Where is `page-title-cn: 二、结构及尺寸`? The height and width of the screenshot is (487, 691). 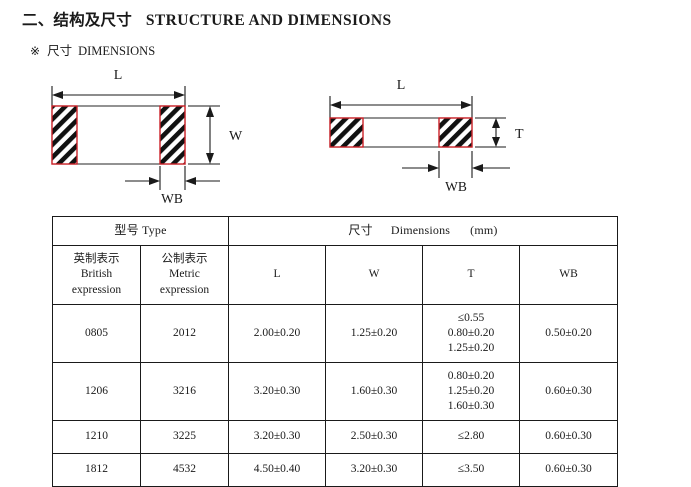 page-title-cn: 二、结构及尺寸 is located at coordinates (77, 20).